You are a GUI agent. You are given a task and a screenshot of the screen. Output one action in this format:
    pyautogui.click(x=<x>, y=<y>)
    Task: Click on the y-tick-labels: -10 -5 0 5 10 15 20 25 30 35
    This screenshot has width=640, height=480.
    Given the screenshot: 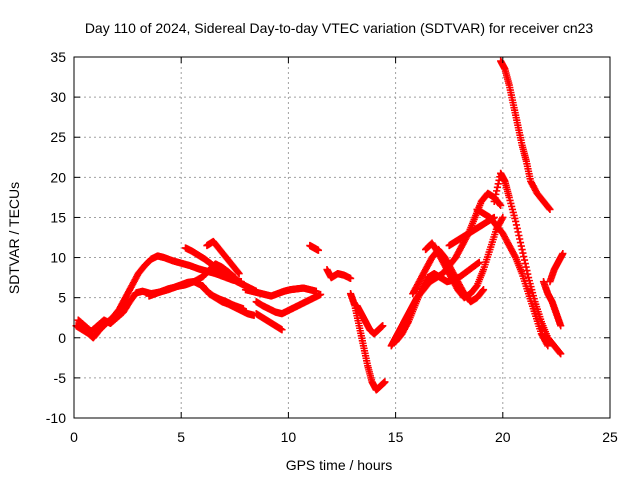 What is the action you would take?
    pyautogui.click(x=56, y=237)
    